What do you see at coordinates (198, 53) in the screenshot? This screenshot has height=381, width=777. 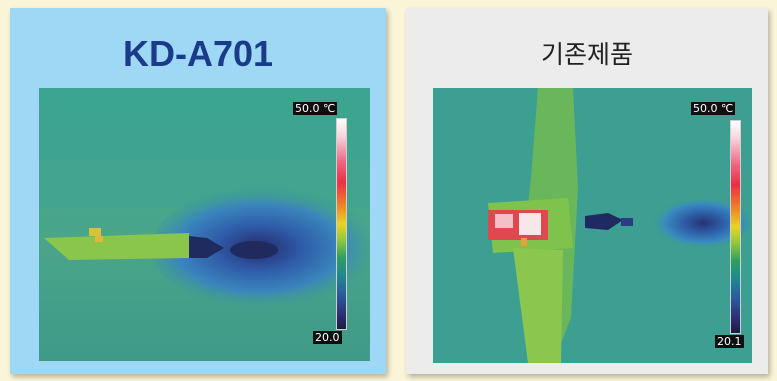 I see `panel-title: KD-A701` at bounding box center [198, 53].